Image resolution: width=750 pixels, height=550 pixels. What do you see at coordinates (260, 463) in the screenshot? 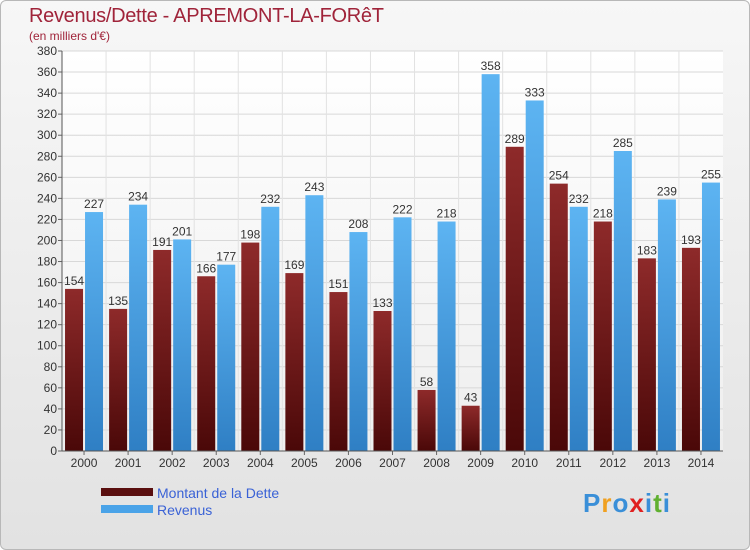
I see `x-tick-label: 2004` at bounding box center [260, 463].